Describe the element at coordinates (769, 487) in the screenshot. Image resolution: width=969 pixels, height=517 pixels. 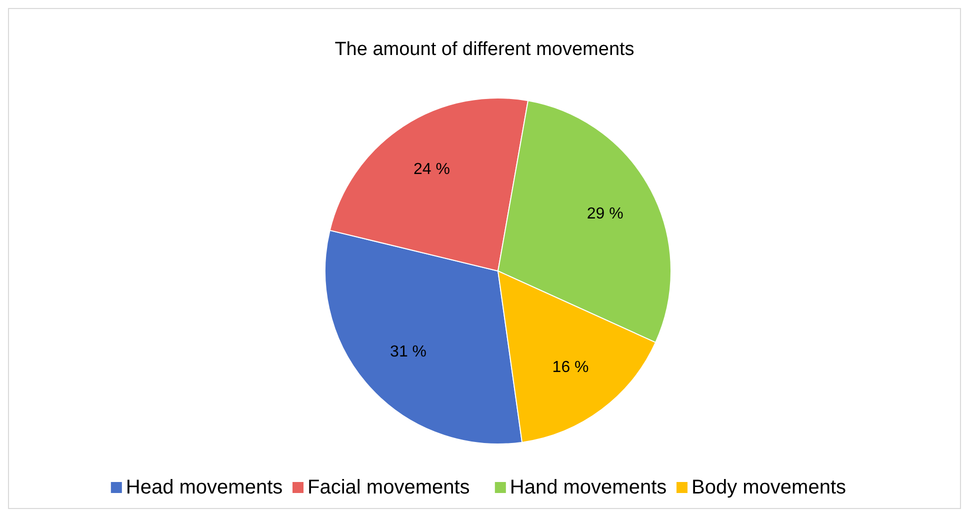
I see `legend-label: Body movements` at that location.